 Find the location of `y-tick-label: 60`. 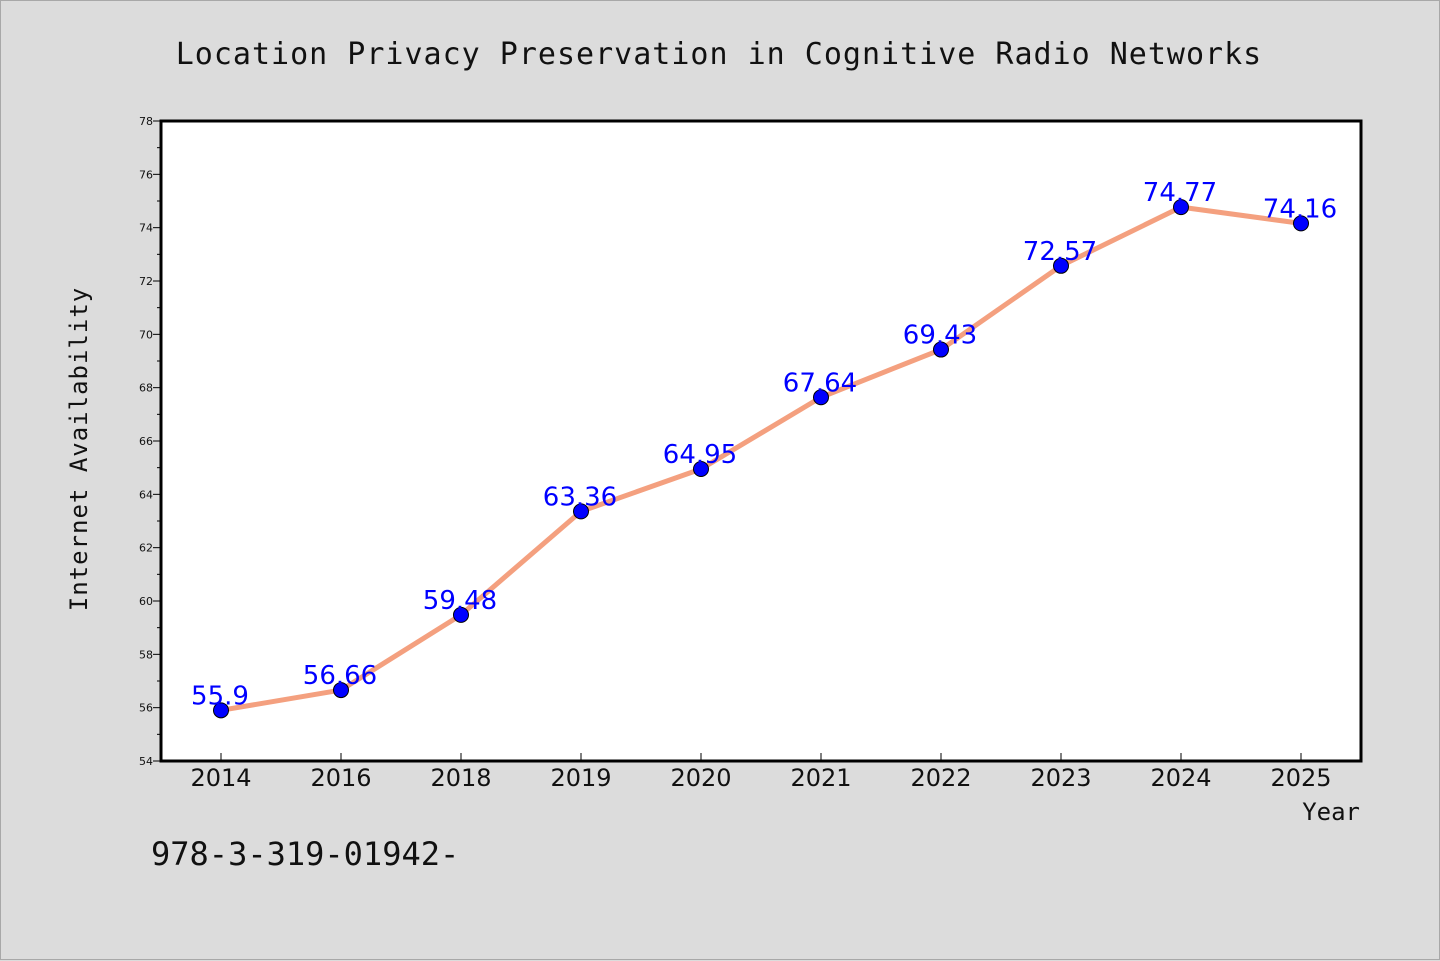

y-tick-label: 60 is located at coordinates (146, 601).